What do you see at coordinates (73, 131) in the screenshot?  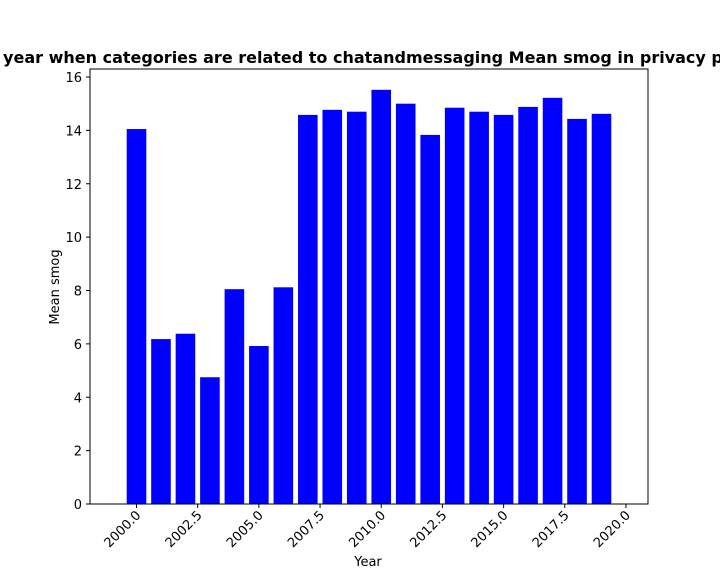 I see `y-tick-label: 14` at bounding box center [73, 131].